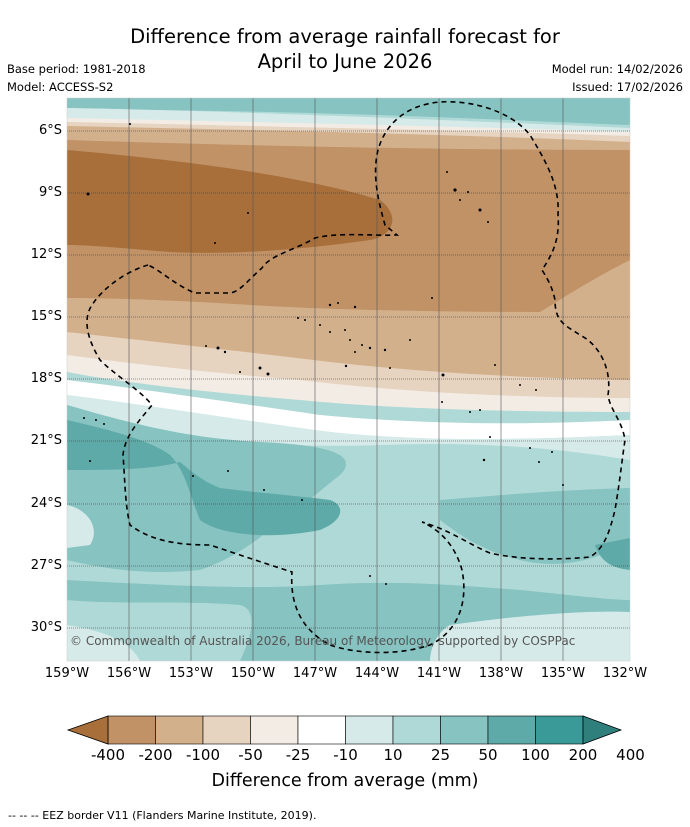 This screenshot has width=690, height=827. What do you see at coordinates (348, 111) in the screenshot?
I see `band-50-100-north` at bounding box center [348, 111].